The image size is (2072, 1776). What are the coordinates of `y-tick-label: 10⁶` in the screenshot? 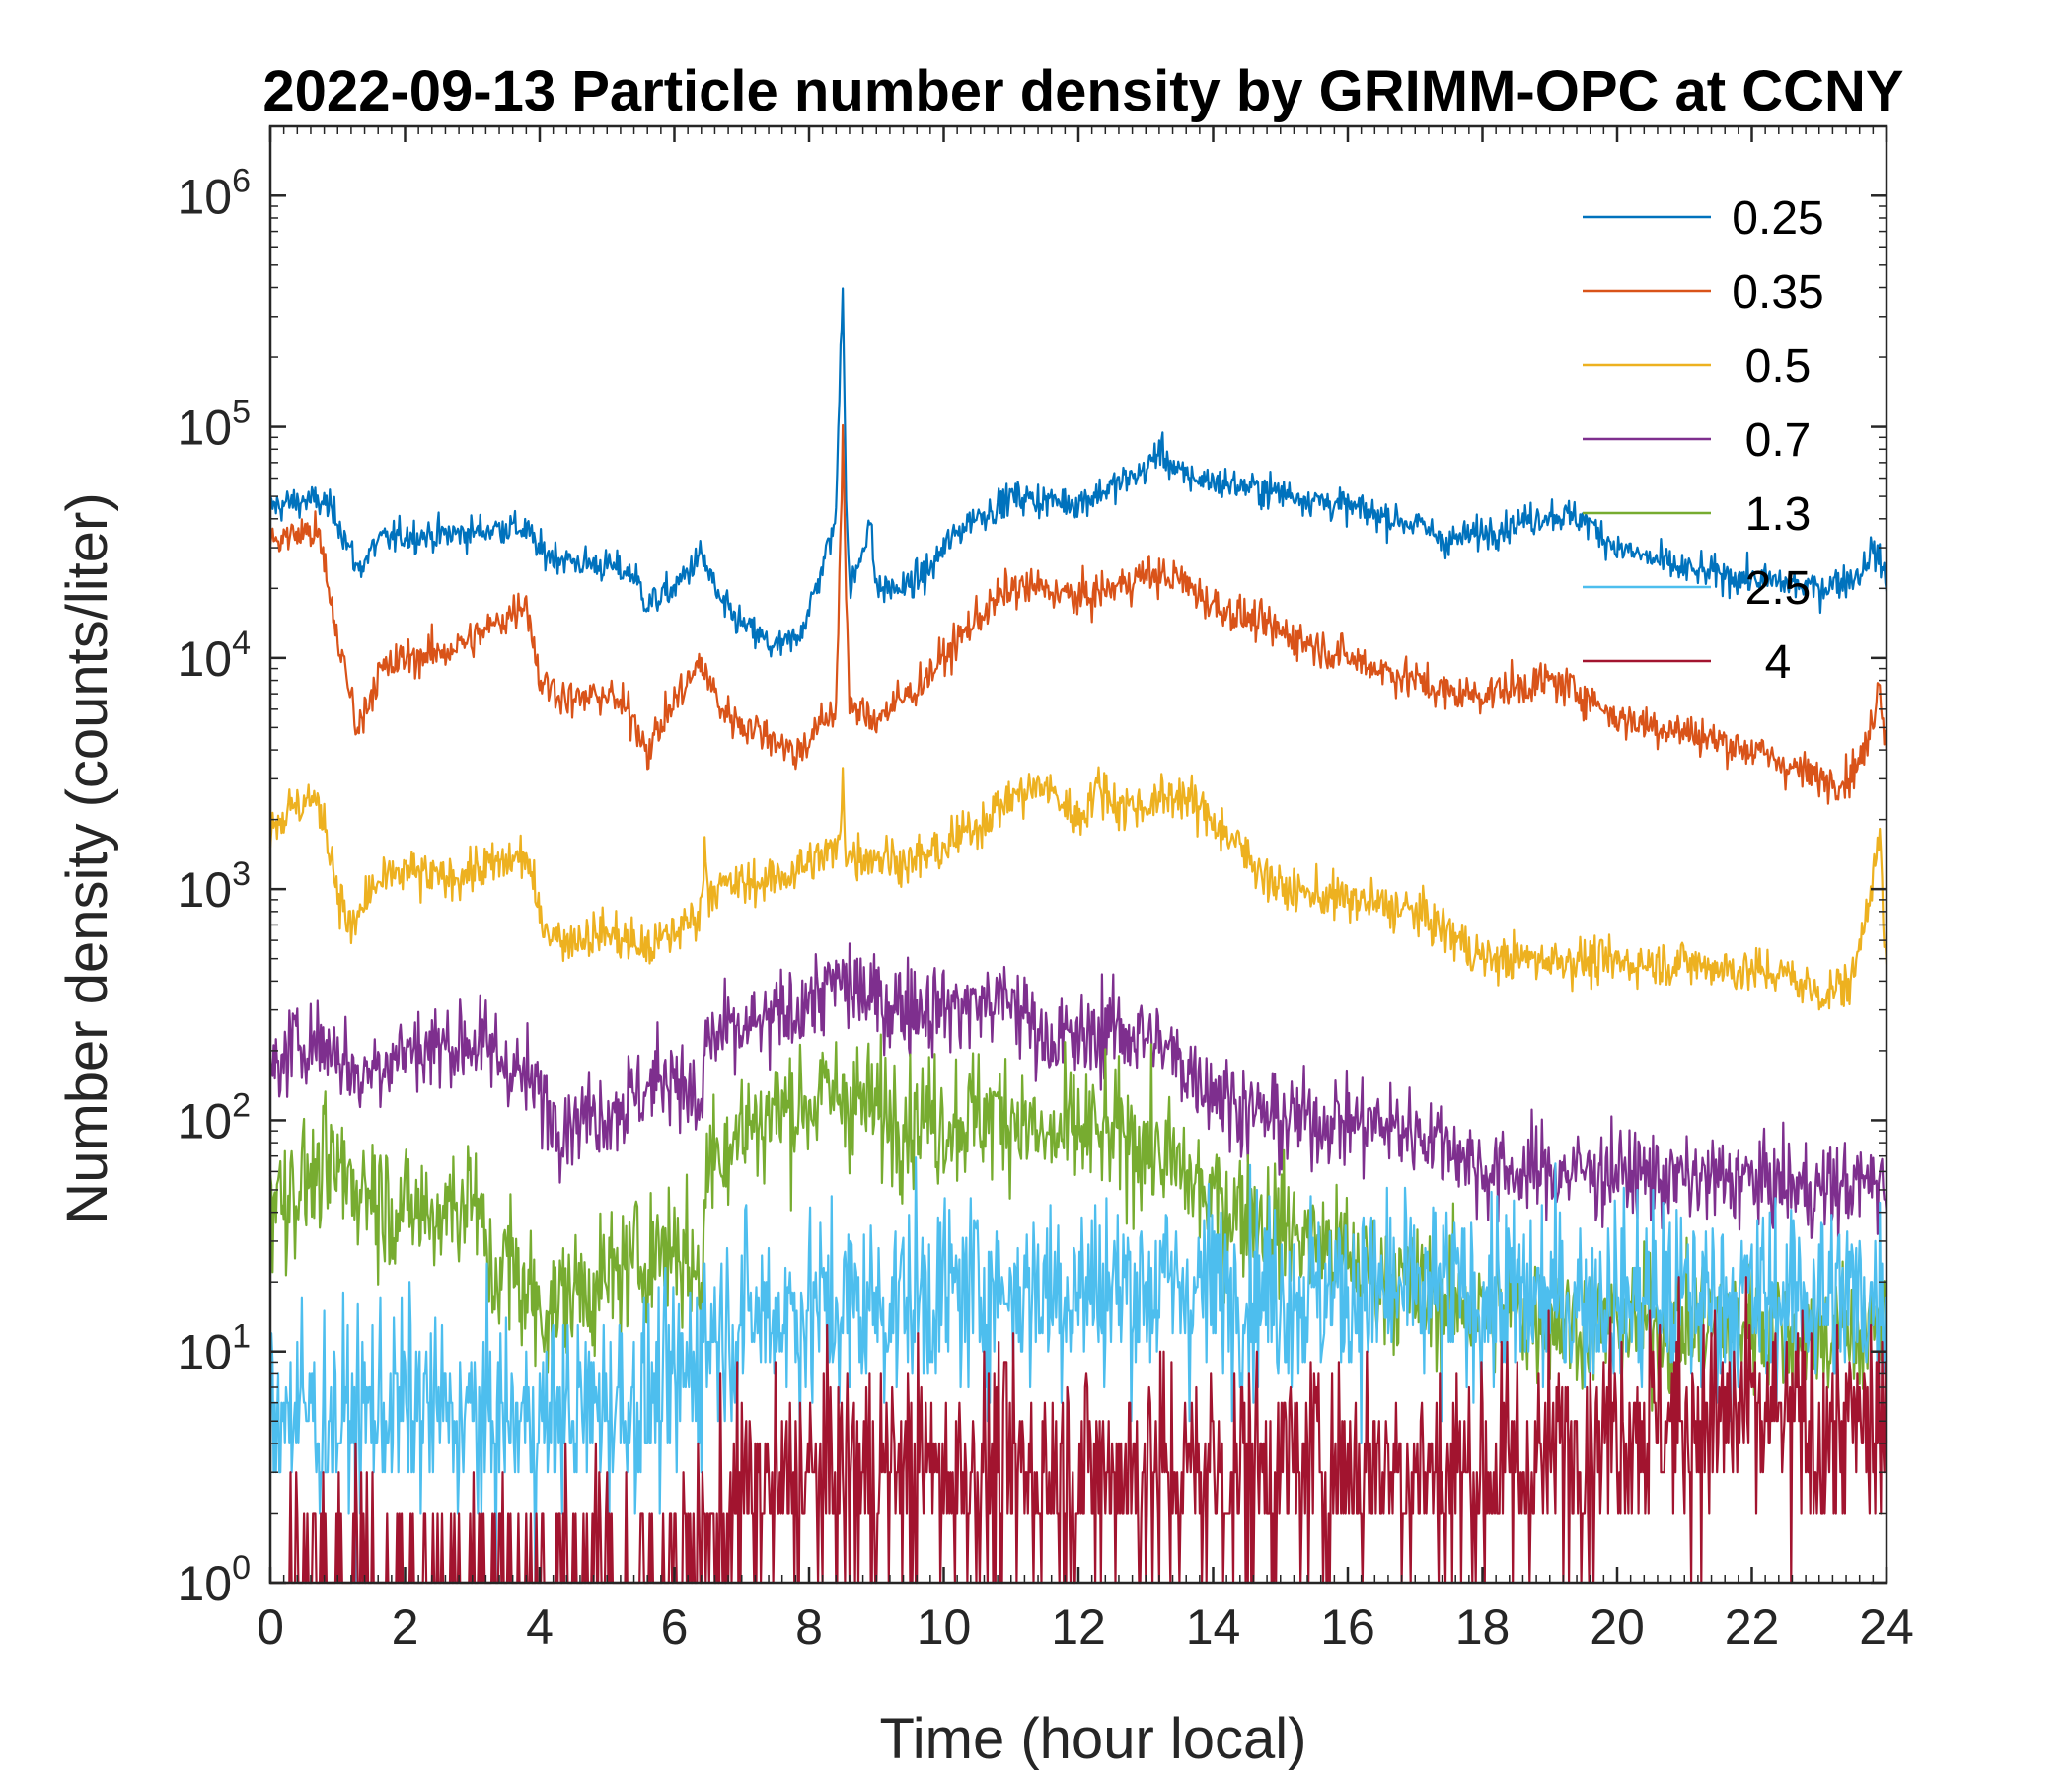 It's located at (214, 193).